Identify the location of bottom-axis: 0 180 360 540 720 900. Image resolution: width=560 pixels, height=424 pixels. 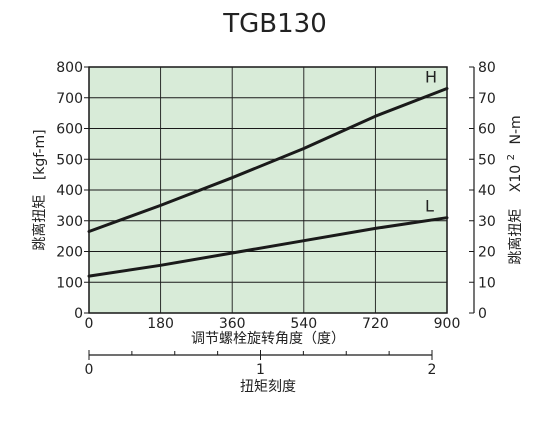
(273, 324).